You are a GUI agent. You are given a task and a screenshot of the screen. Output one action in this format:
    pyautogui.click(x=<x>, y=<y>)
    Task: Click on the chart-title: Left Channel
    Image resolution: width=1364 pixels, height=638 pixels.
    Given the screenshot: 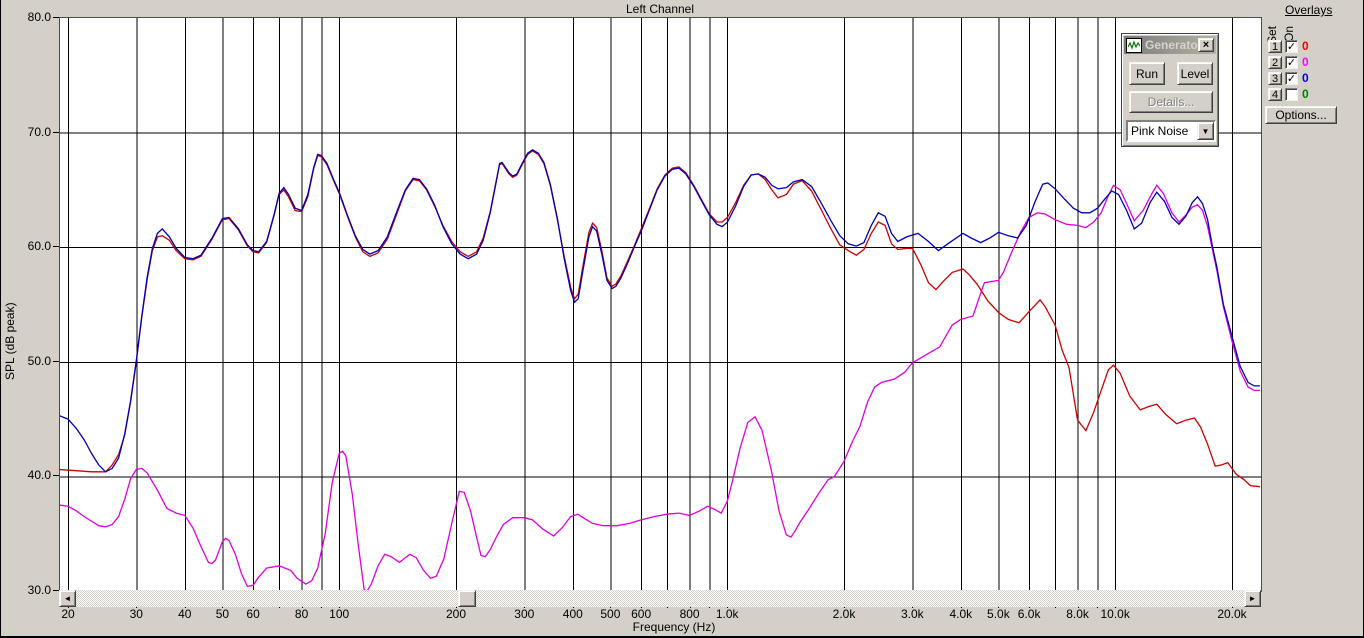 What is the action you would take?
    pyautogui.click(x=660, y=9)
    